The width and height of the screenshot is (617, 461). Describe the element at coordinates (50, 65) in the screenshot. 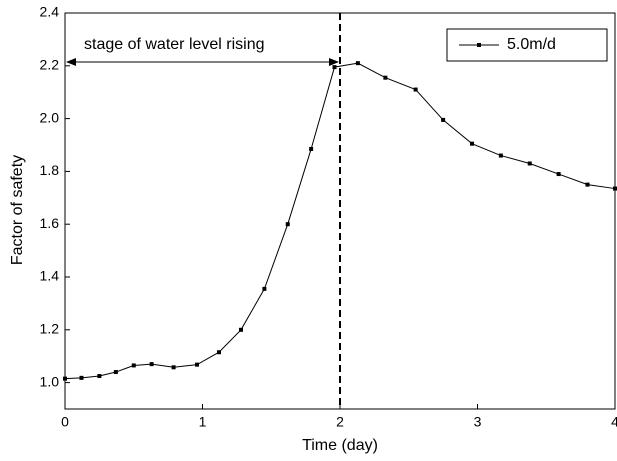

I see `y-tick-label: 2.2` at that location.